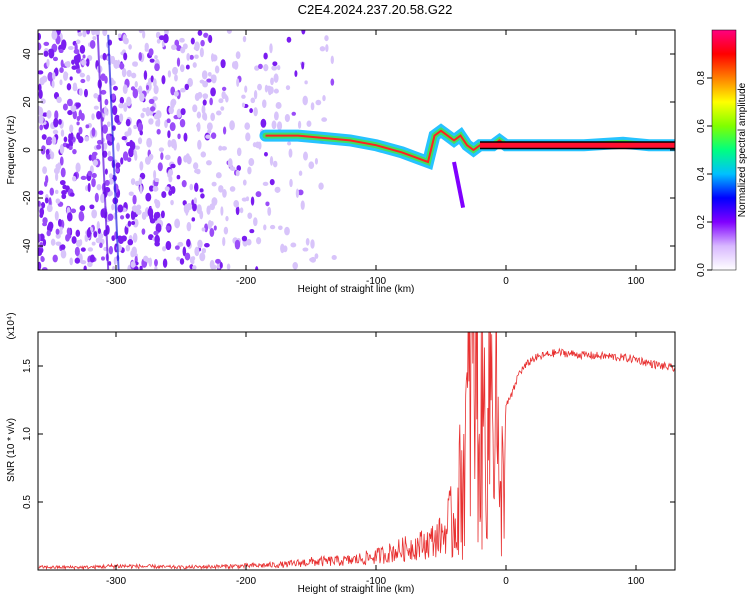 The height and width of the screenshot is (600, 750). I want to click on spectrogram-x-tick-label: -100, so click(376, 281).